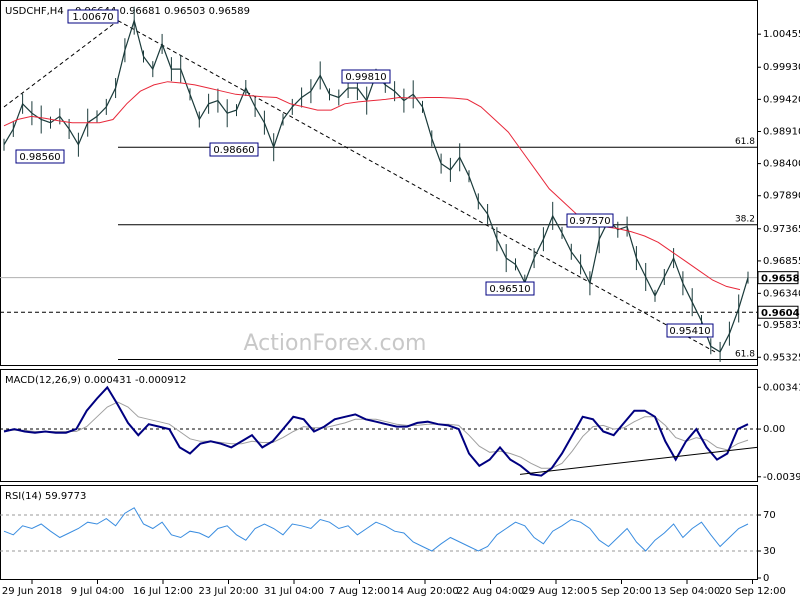 The width and height of the screenshot is (800, 604). Describe the element at coordinates (424, 591) in the screenshot. I see `x-tick-label: 14 Aug 20:00` at that location.